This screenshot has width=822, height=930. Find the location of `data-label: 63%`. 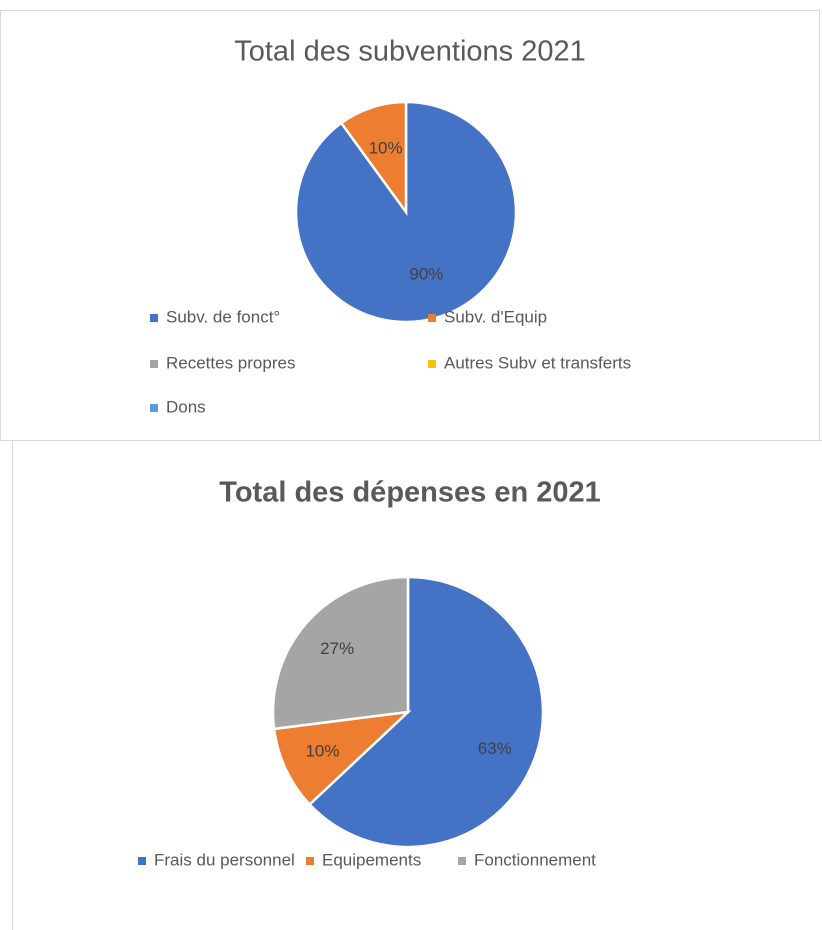

data-label: 63% is located at coordinates (495, 748).